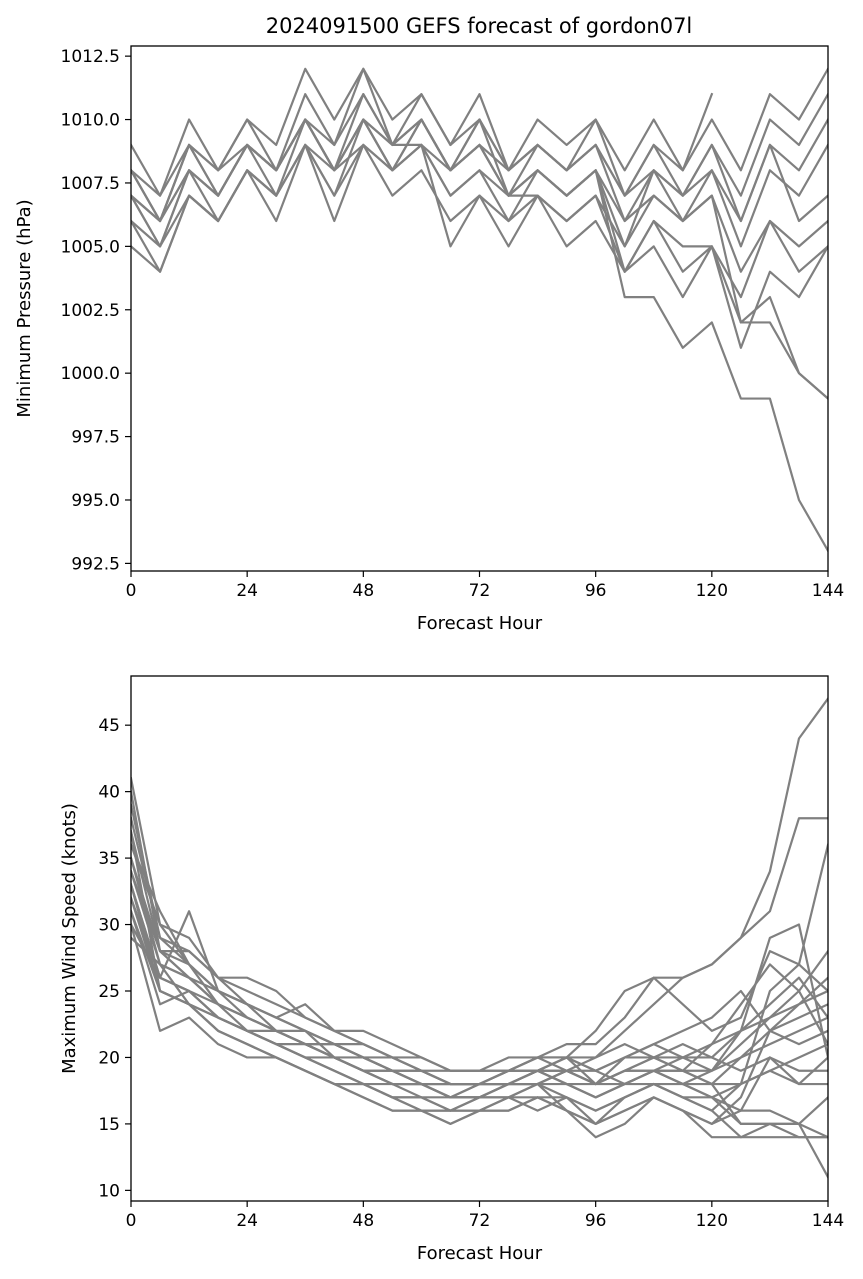  What do you see at coordinates (479, 26) in the screenshot?
I see `figure-title: 2024091500 GEFS forecast of gordon07l` at bounding box center [479, 26].